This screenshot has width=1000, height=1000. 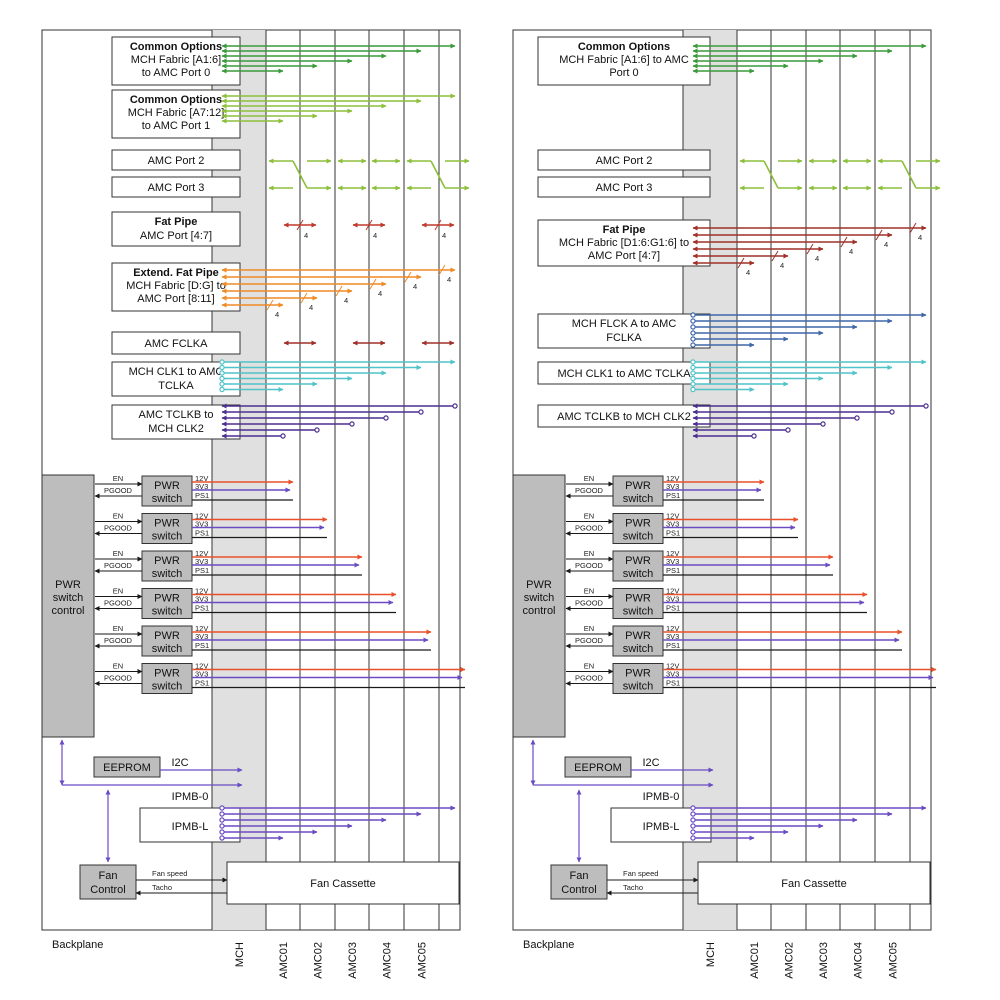 What do you see at coordinates (790, 960) in the screenshot?
I see `column-header-amc02: AMC02` at bounding box center [790, 960].